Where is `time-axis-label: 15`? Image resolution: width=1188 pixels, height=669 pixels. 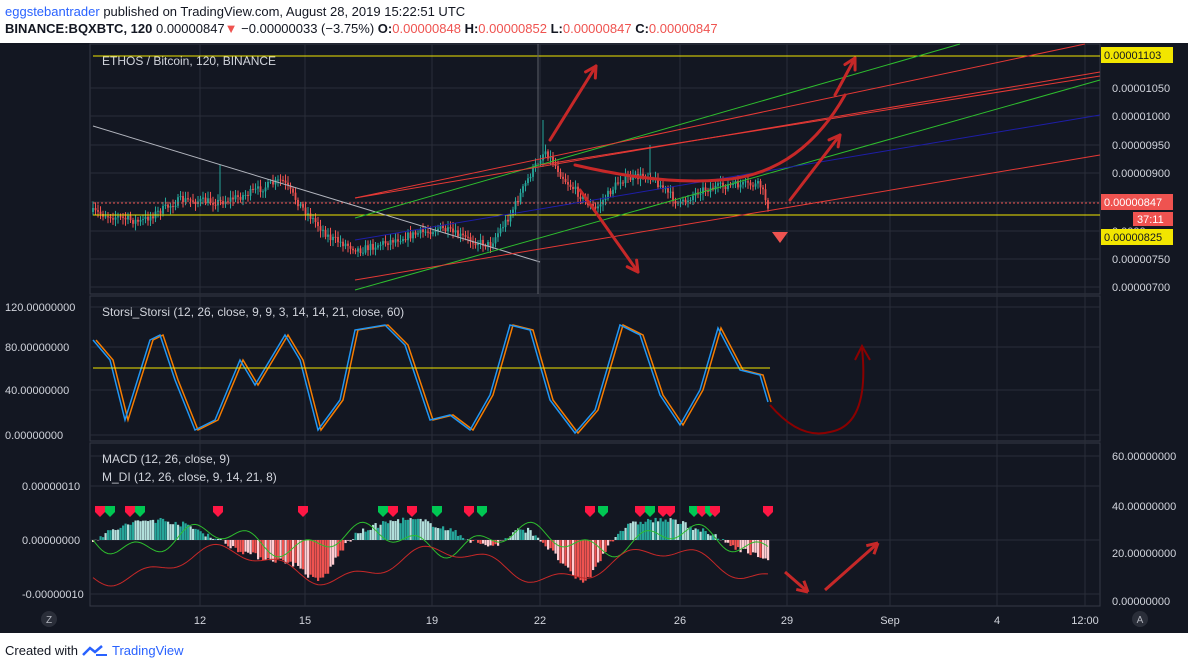
time-axis-label: 15 is located at coordinates (305, 621).